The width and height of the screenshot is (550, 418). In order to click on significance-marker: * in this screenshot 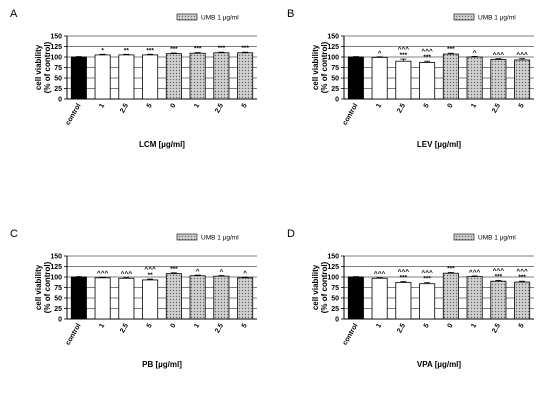, I will do `click(102, 50)`.